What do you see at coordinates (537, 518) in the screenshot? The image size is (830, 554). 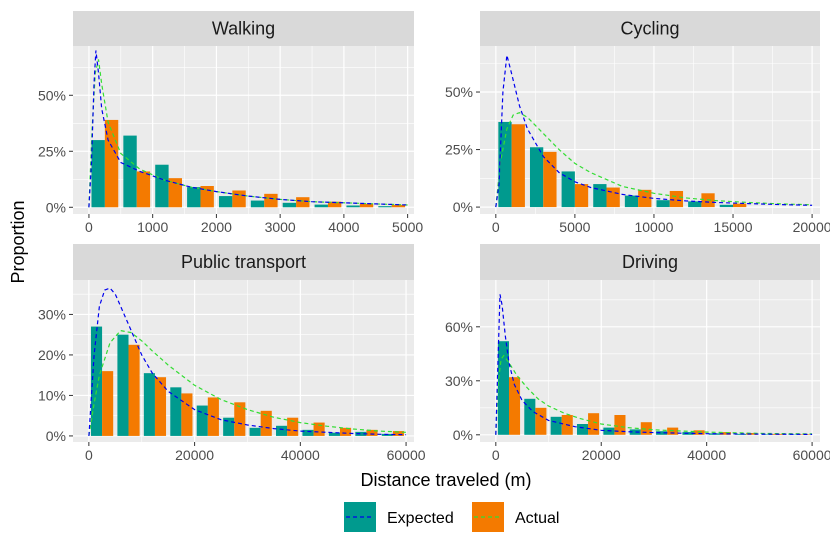 I see `legend-label: Actual` at bounding box center [537, 518].